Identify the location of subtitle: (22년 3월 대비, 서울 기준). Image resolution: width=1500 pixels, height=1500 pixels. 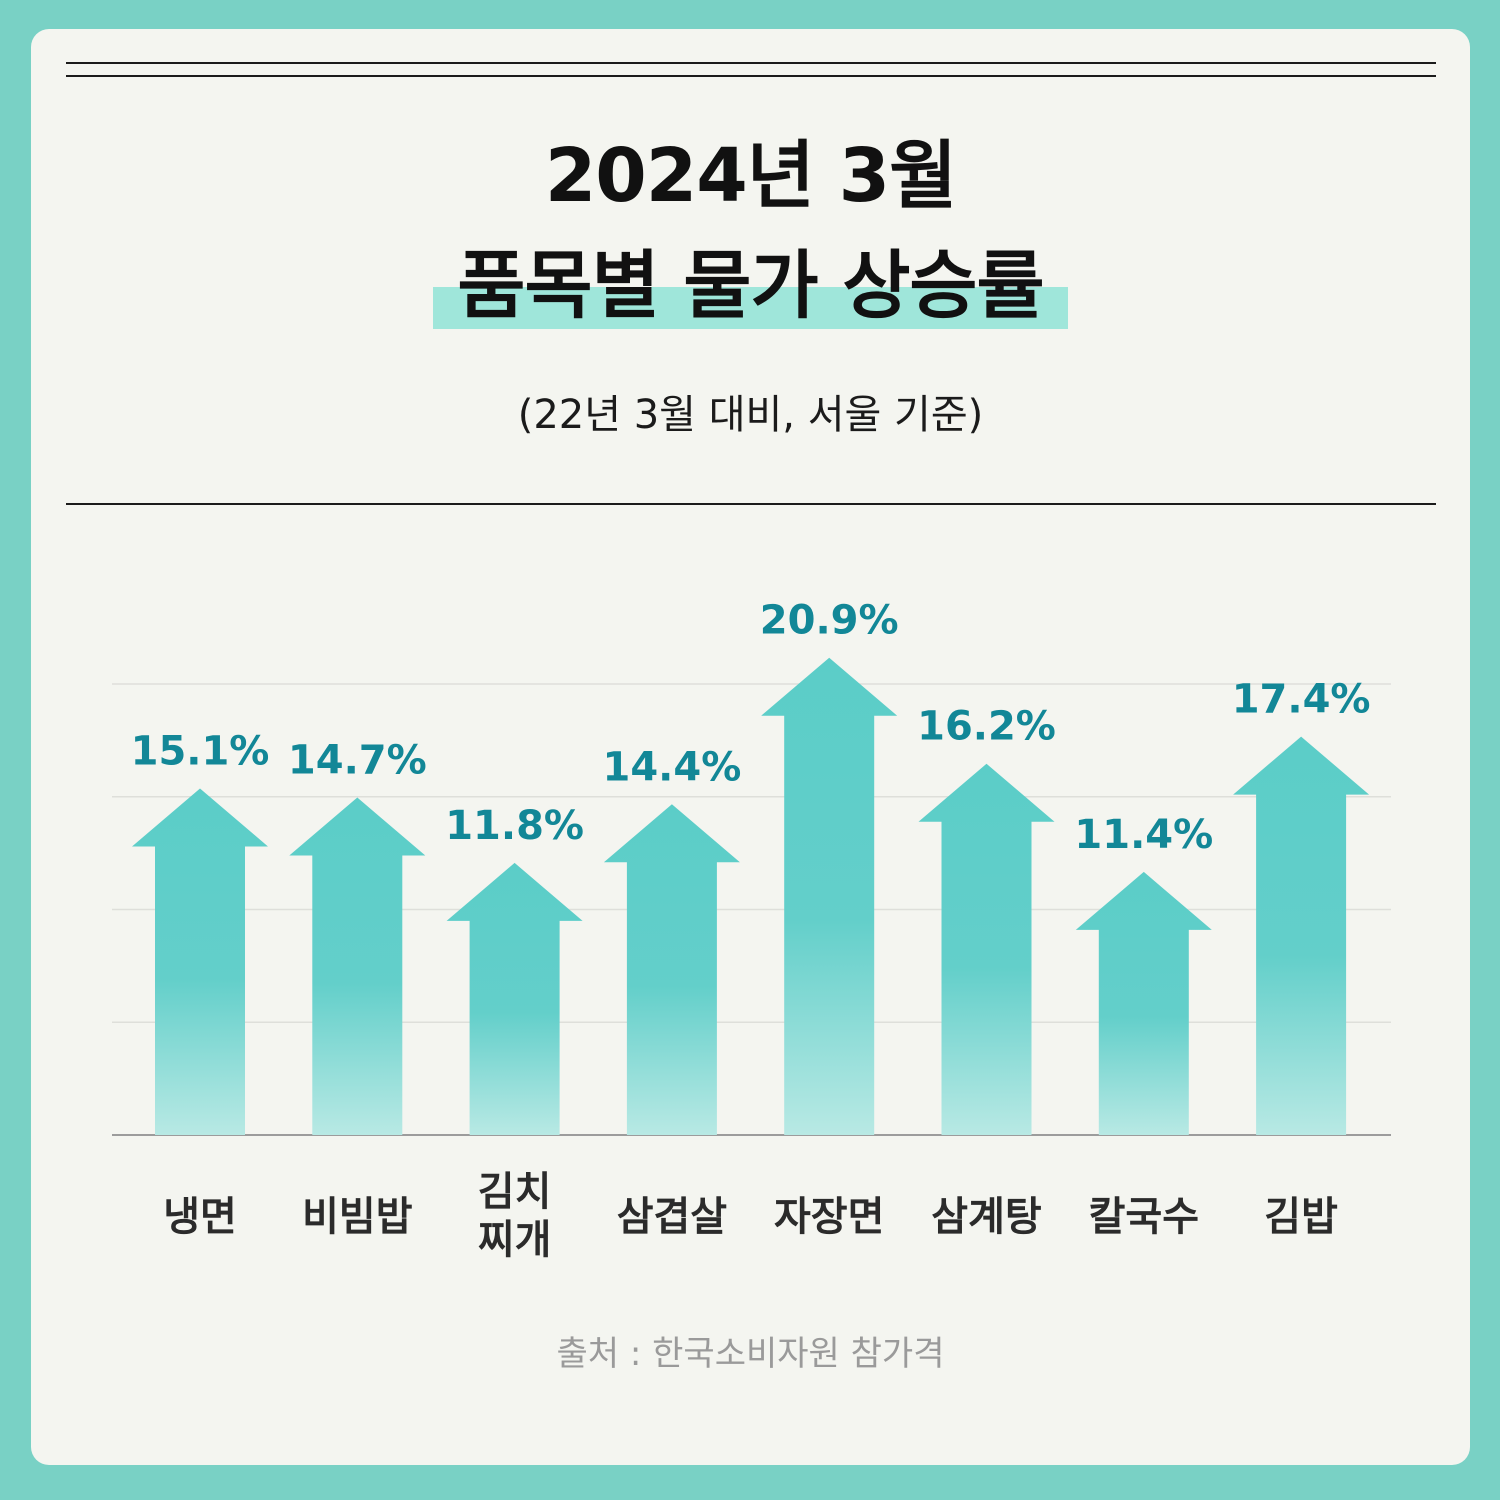
(750, 415).